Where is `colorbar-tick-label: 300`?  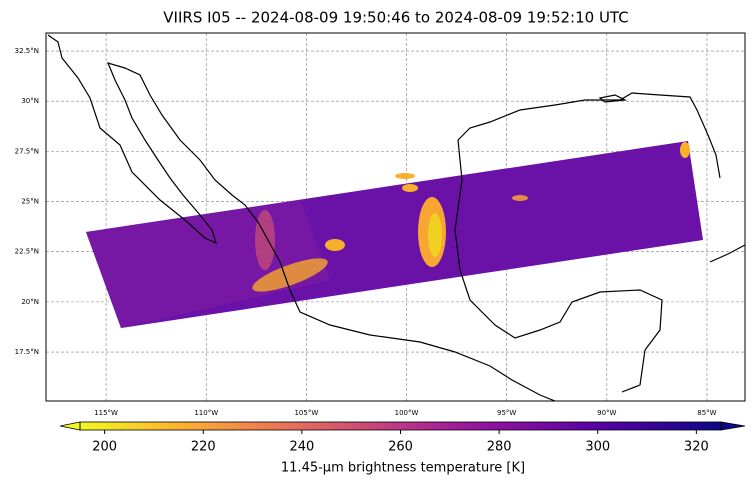 colorbar-tick-label: 300 is located at coordinates (597, 447).